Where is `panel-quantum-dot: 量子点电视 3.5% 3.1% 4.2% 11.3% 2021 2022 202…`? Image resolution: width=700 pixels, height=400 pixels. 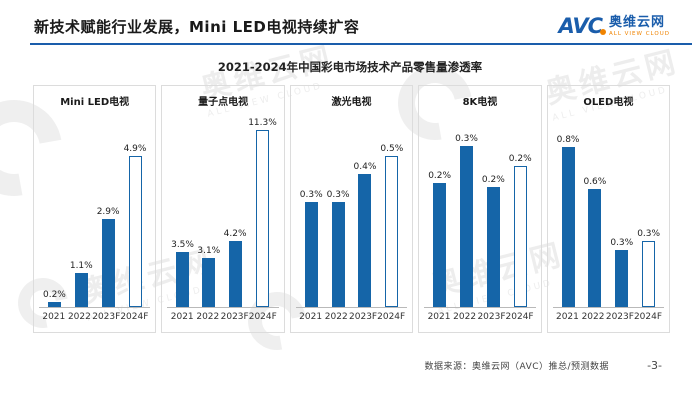 panel-quantum-dot: 量子点电视 3.5% 3.1% 4.2% 11.3% 2021 2022 202… is located at coordinates (223, 209).